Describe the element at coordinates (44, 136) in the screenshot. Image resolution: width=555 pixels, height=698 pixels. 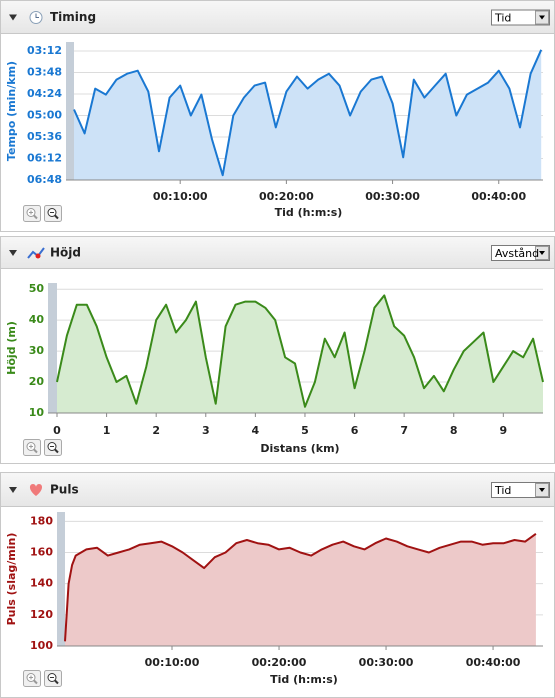
I see `y-tick-label: 05:36` at that location.